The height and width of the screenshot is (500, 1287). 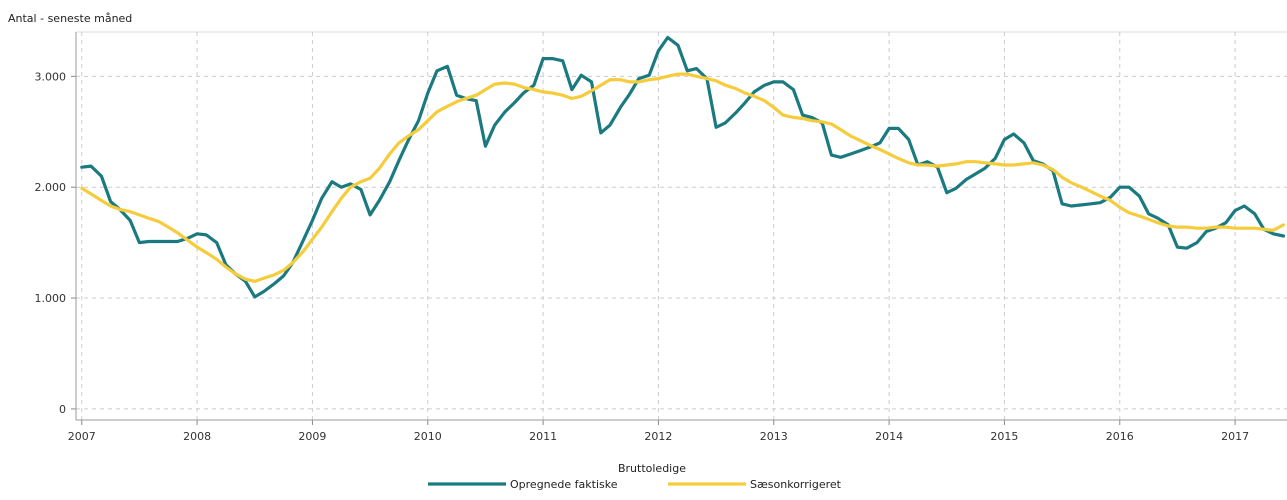 What do you see at coordinates (774, 436) in the screenshot?
I see `x-tick-label: 2013` at bounding box center [774, 436].